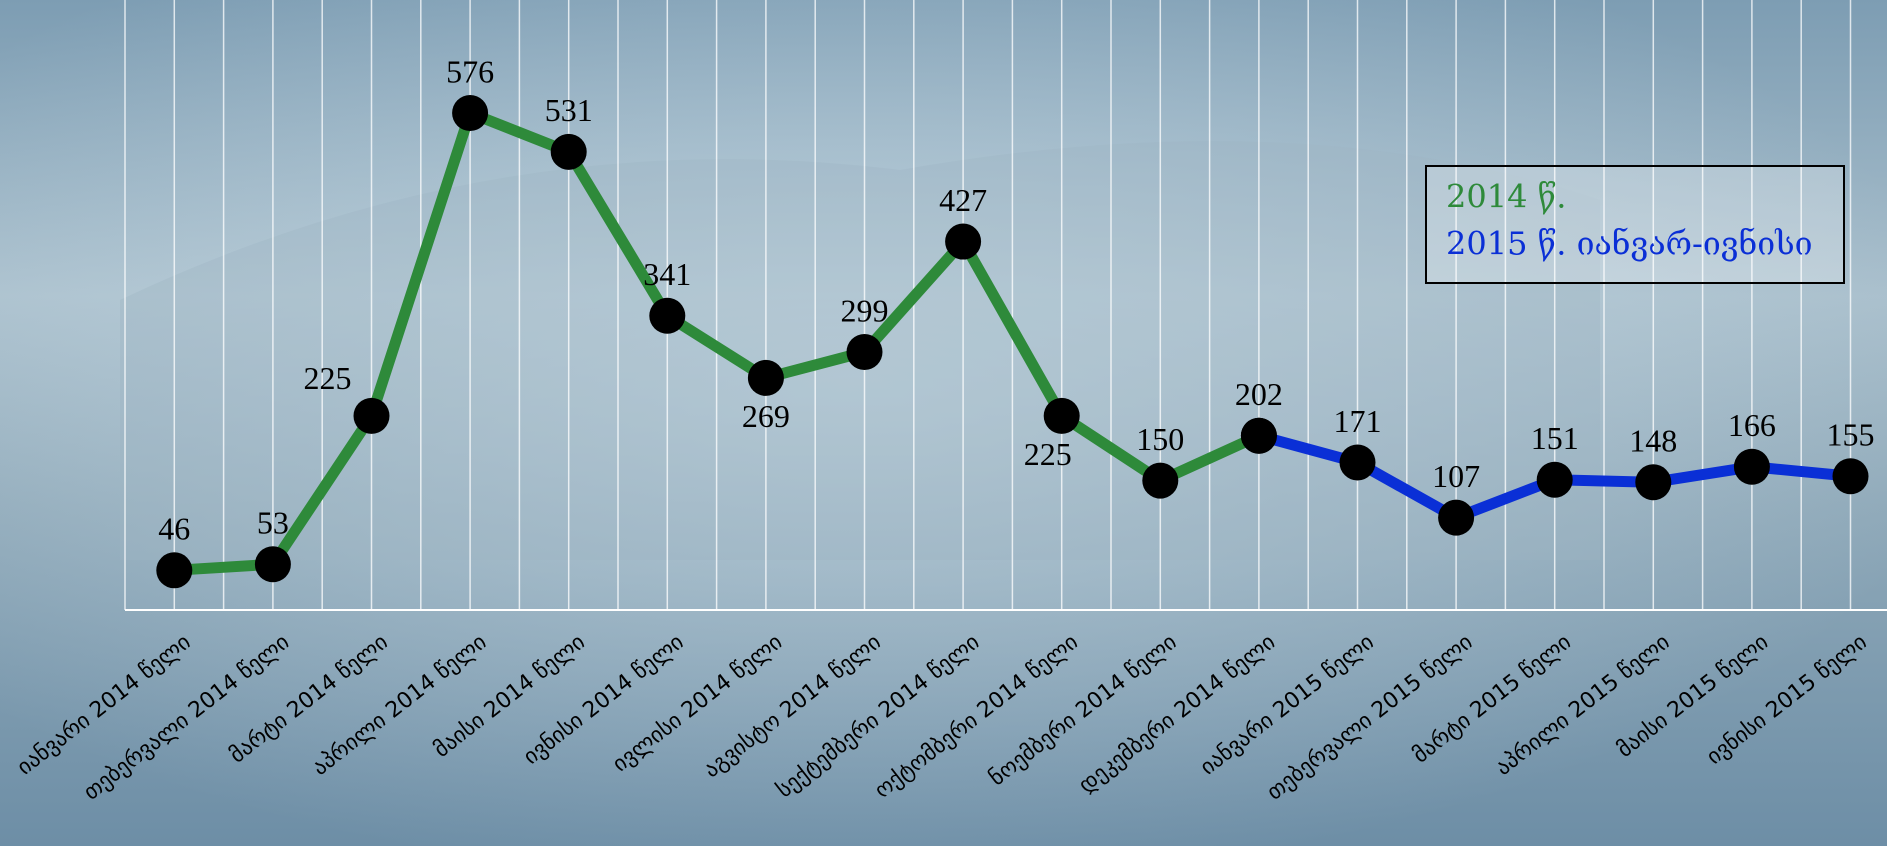  I want to click on data-label: 46, so click(174, 529).